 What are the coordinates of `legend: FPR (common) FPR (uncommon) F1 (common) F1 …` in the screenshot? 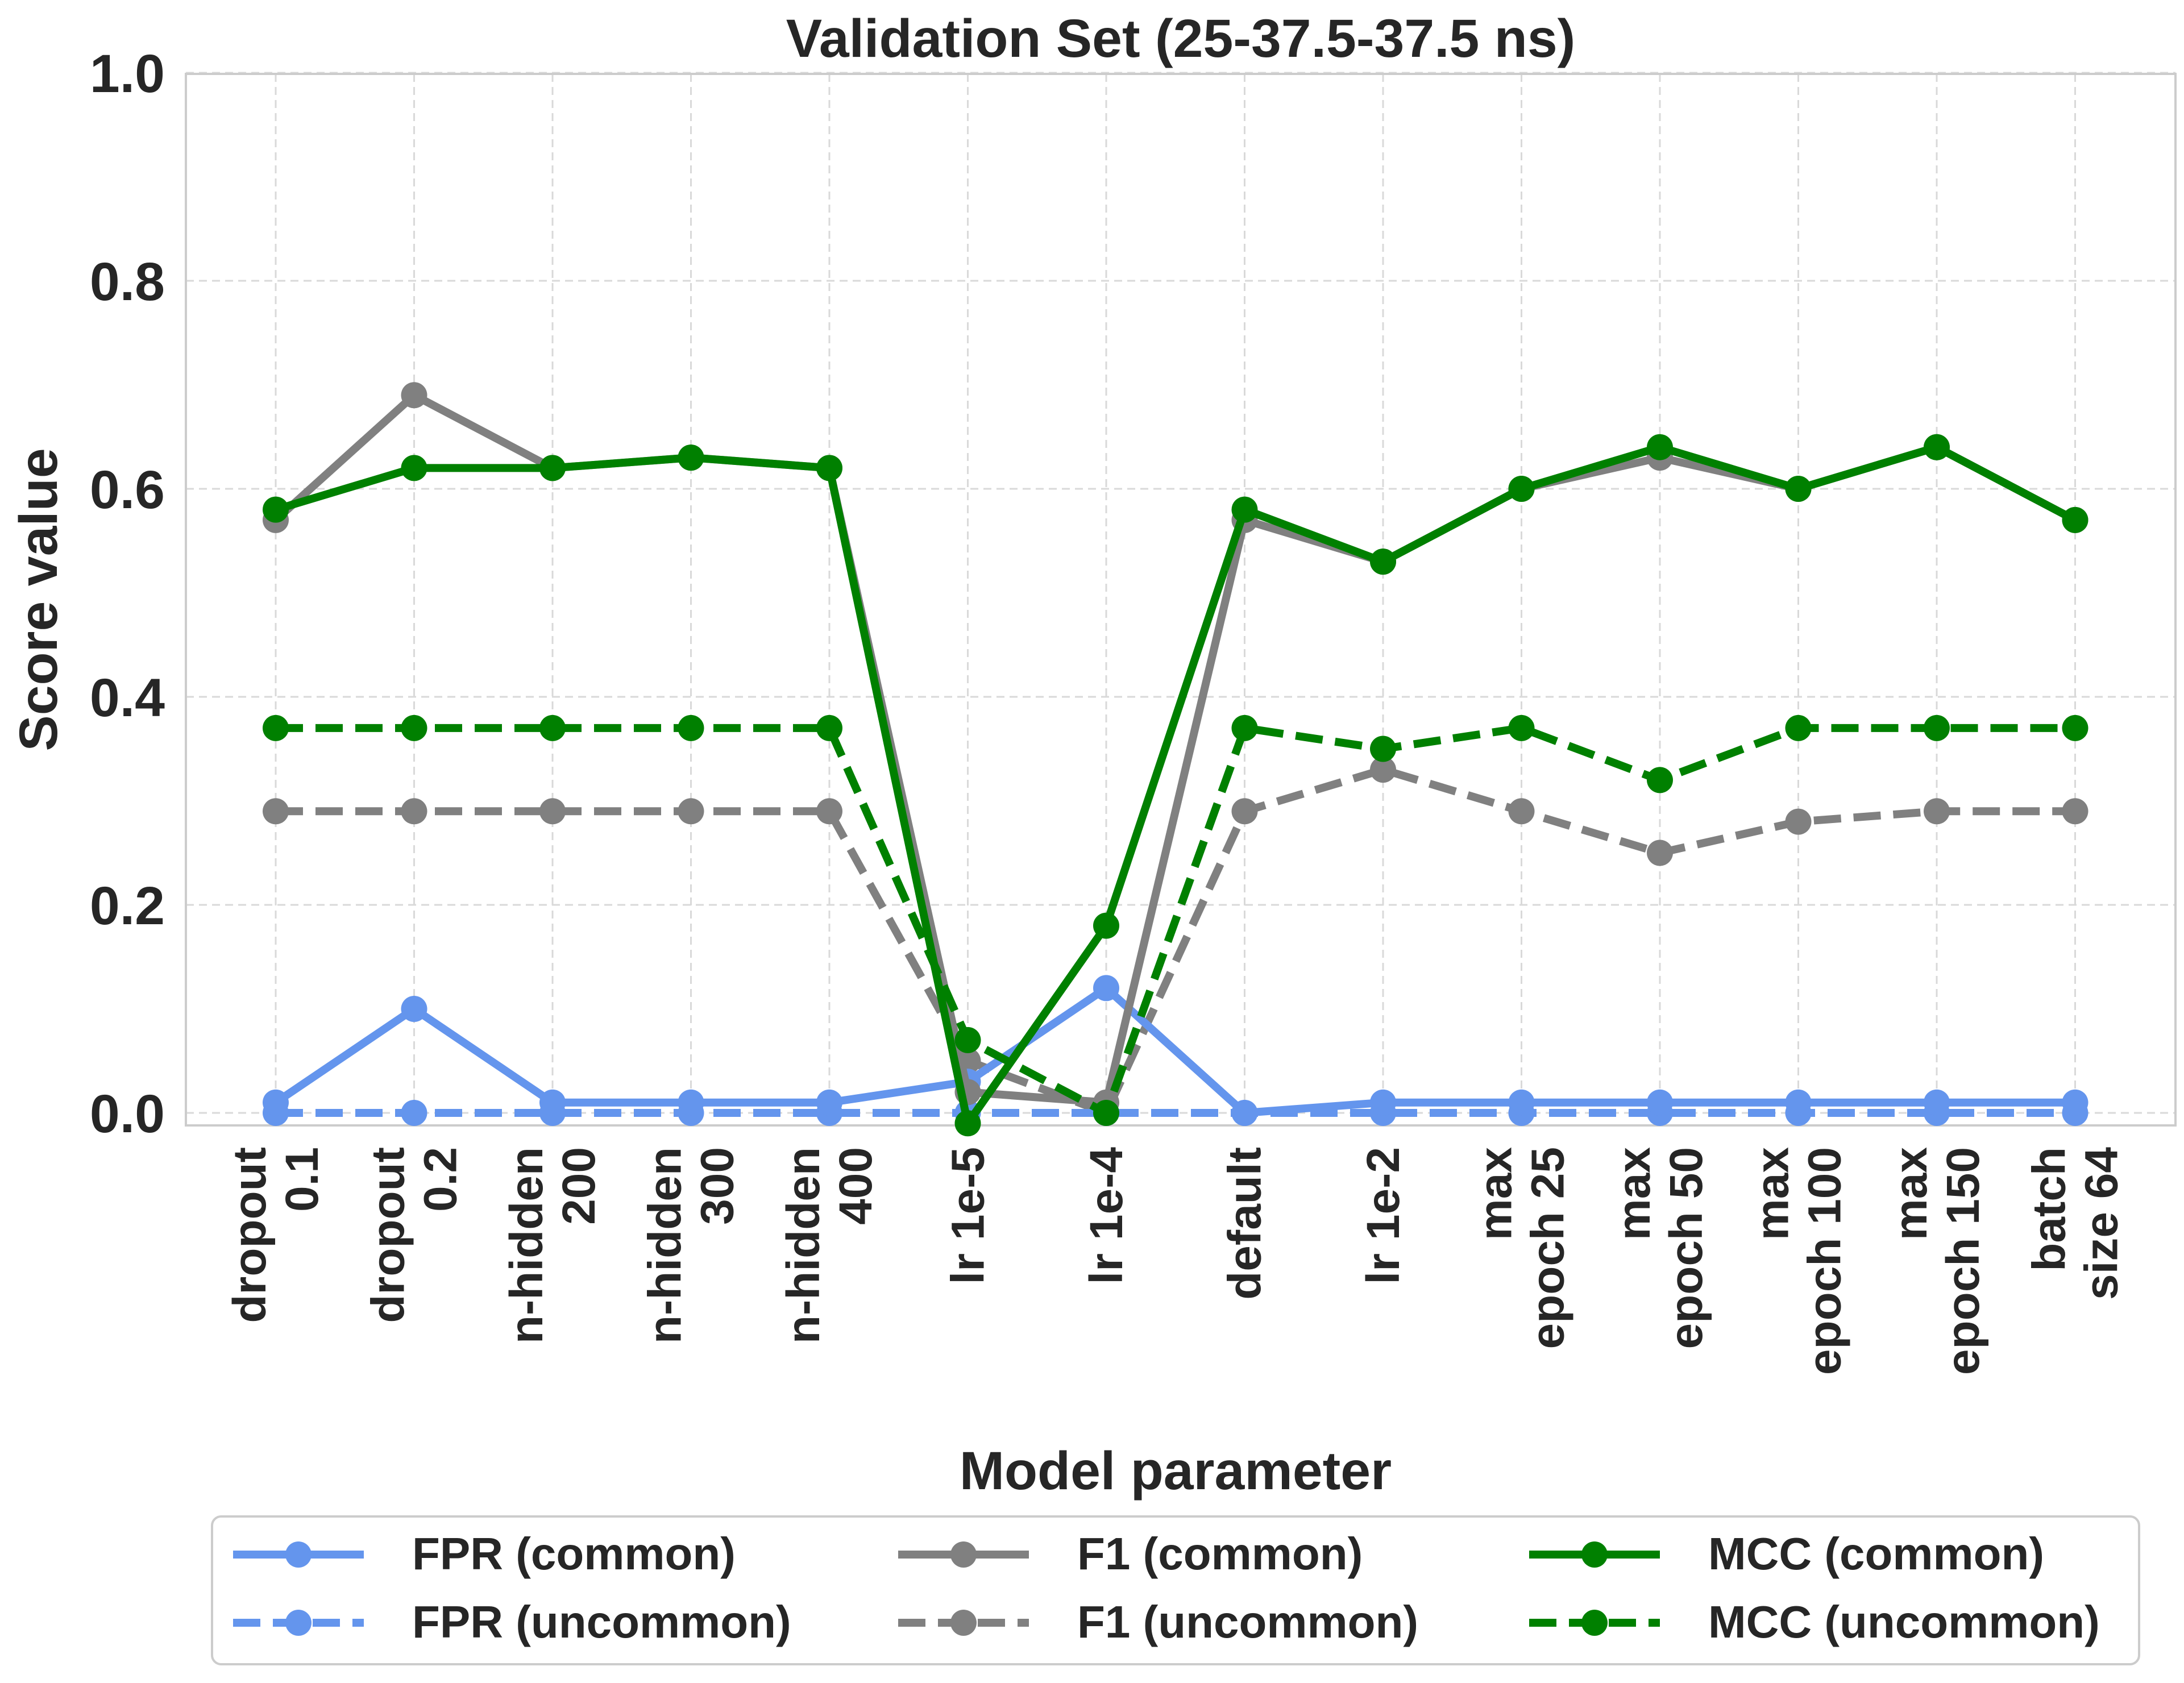 It's located at (1167, 1587).